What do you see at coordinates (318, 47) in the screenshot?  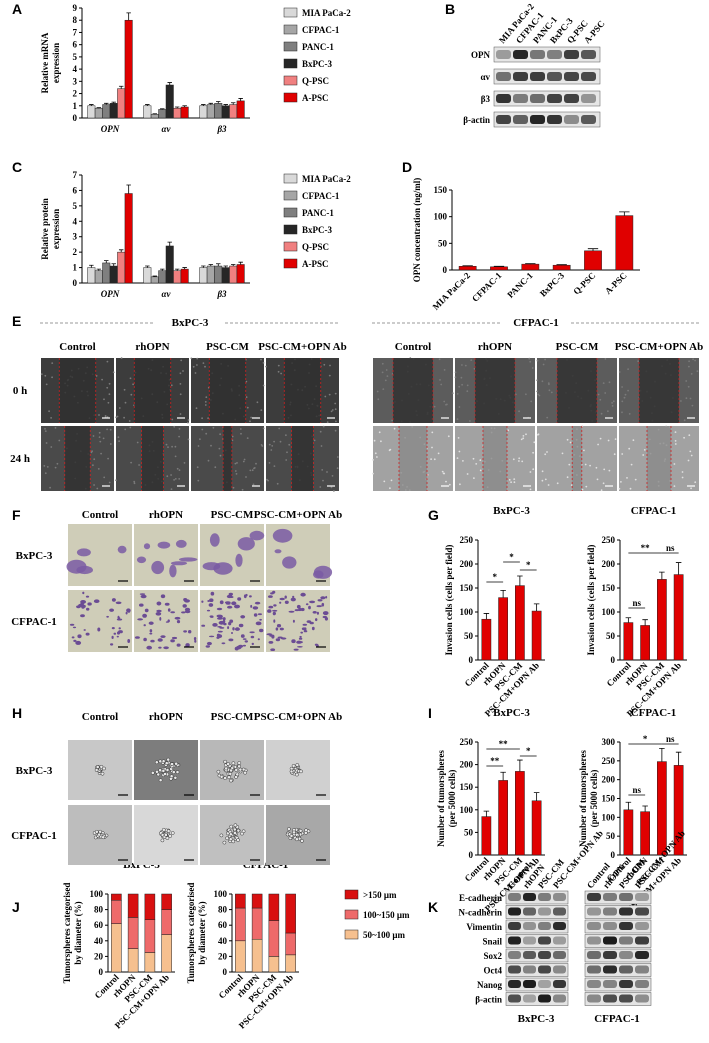 I see `legend-label: PANC-1` at bounding box center [318, 47].